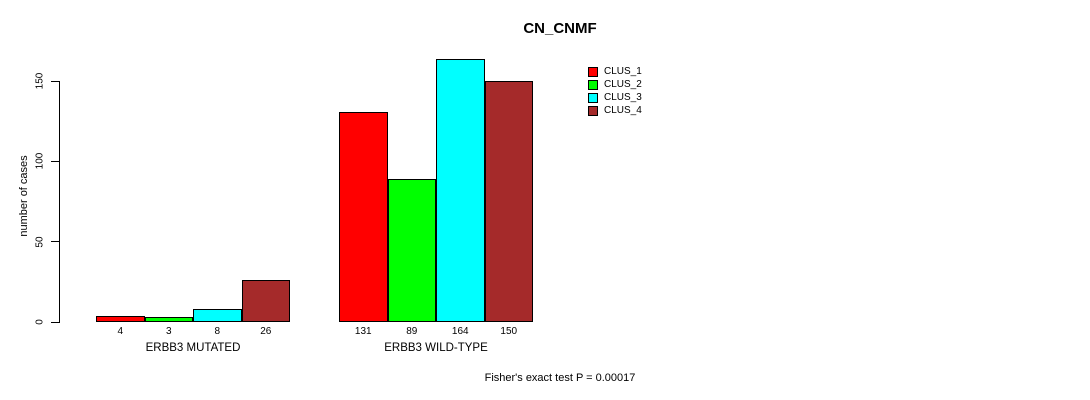 The height and width of the screenshot is (400, 1090). Describe the element at coordinates (120, 318) in the screenshot. I see `bar-clus_1-group1` at that location.